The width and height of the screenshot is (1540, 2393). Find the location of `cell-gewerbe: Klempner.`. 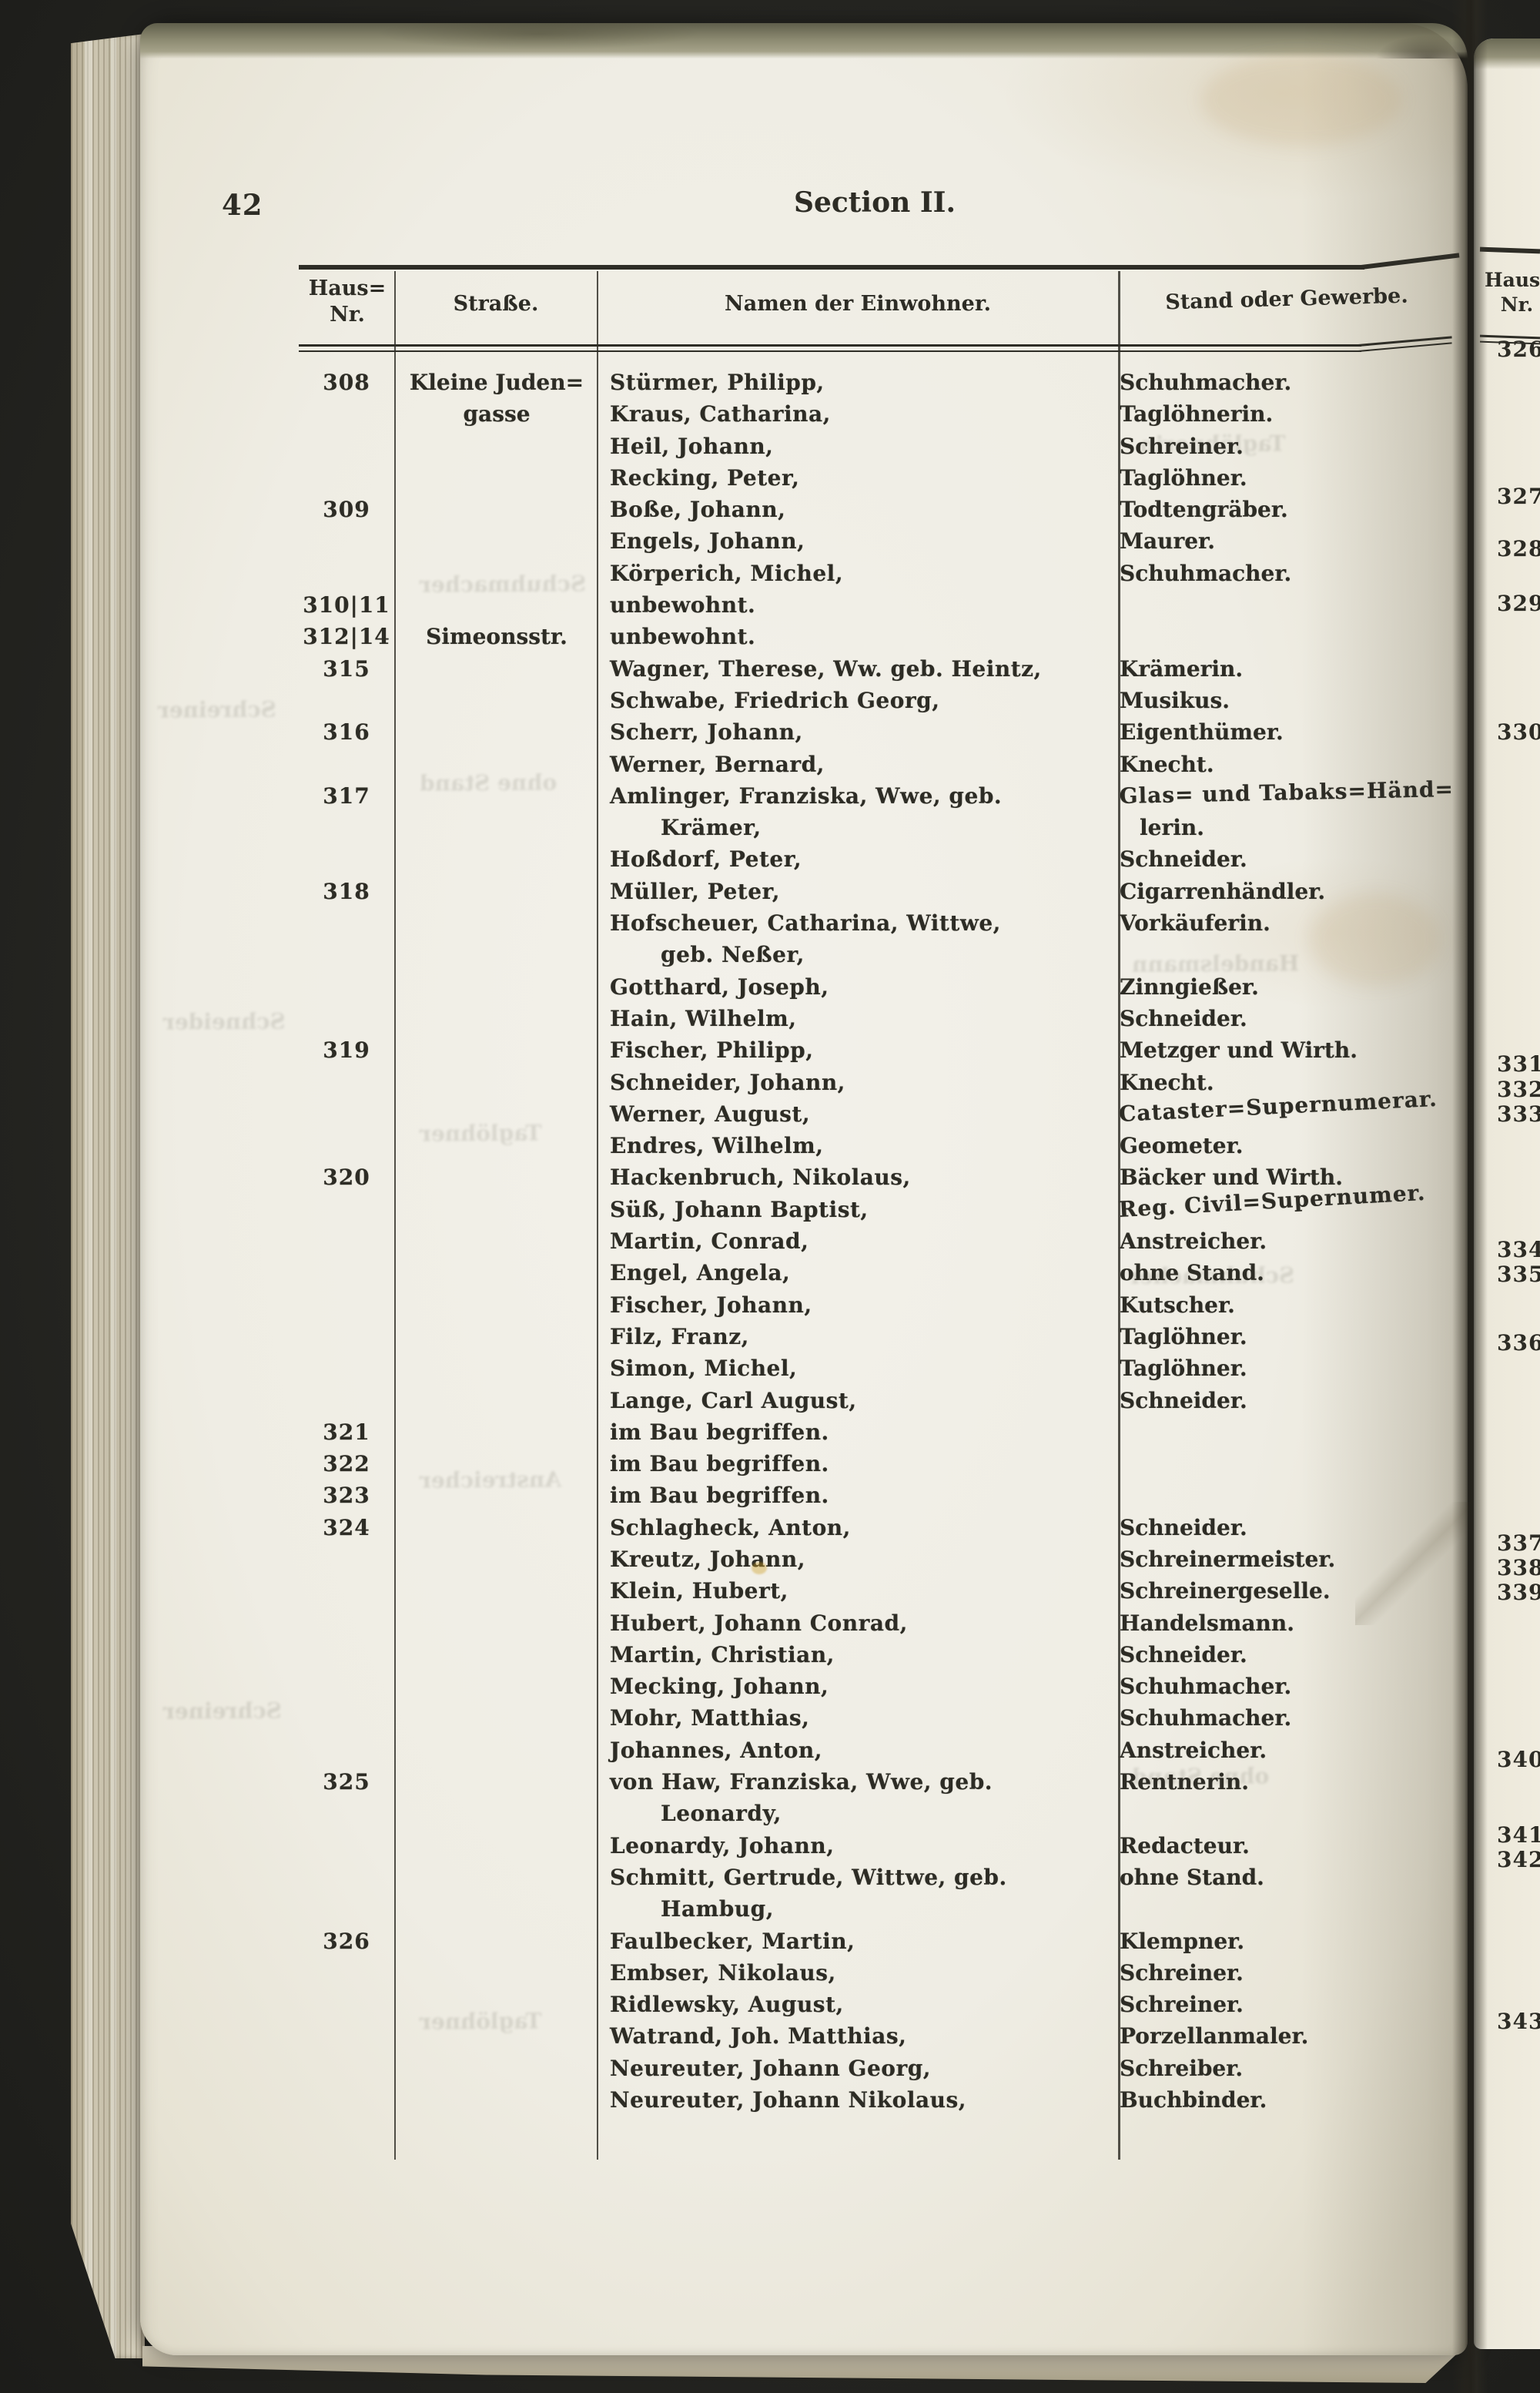

cell-gewerbe: Klempner. is located at coordinates (1182, 1941).